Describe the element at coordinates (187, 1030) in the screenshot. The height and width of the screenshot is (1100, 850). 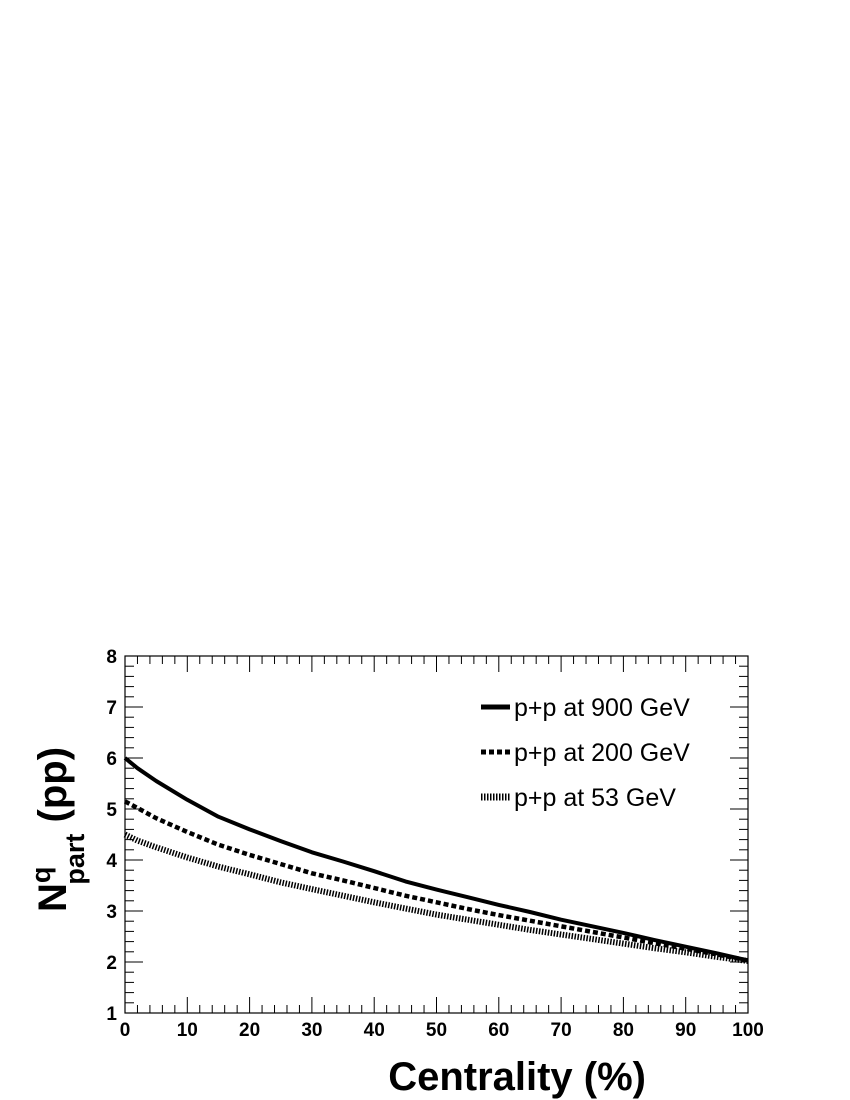
I see `x-tick-label: 10` at that location.